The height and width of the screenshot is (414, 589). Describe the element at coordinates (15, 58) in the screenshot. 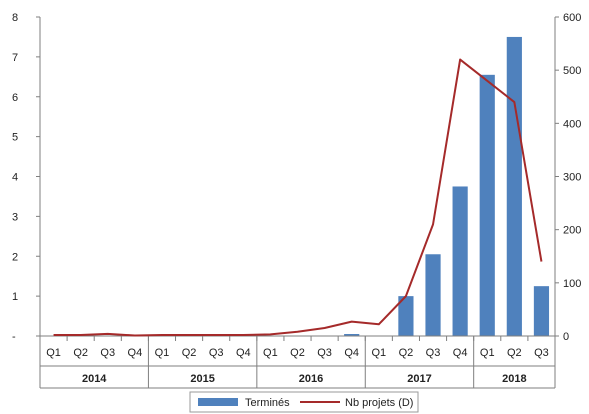

I see `y-tick-label: 7` at that location.